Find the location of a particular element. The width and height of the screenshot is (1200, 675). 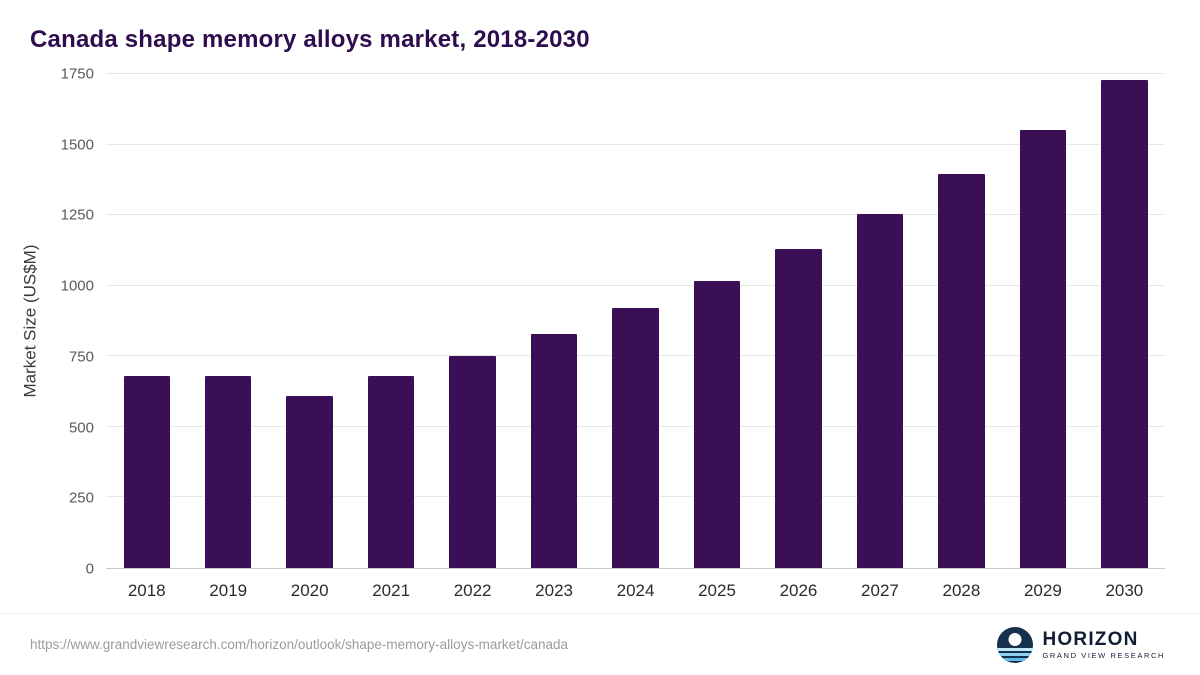

x-axis-label: 2026 is located at coordinates (798, 590).